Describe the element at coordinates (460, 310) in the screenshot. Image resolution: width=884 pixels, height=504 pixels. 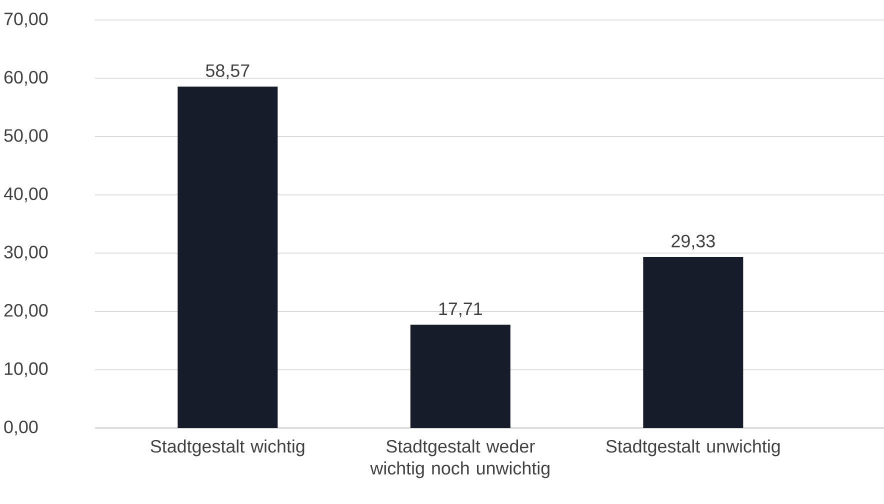
I see `data-label: 17,71` at that location.